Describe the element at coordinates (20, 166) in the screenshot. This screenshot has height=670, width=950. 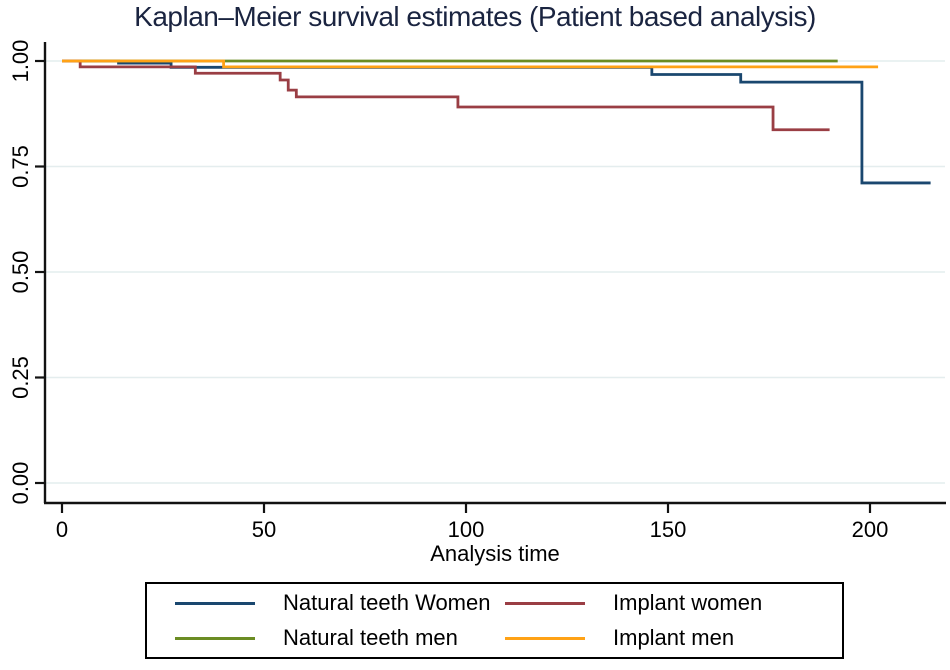
I see `y-tick-label-0.75: 0.75` at that location.